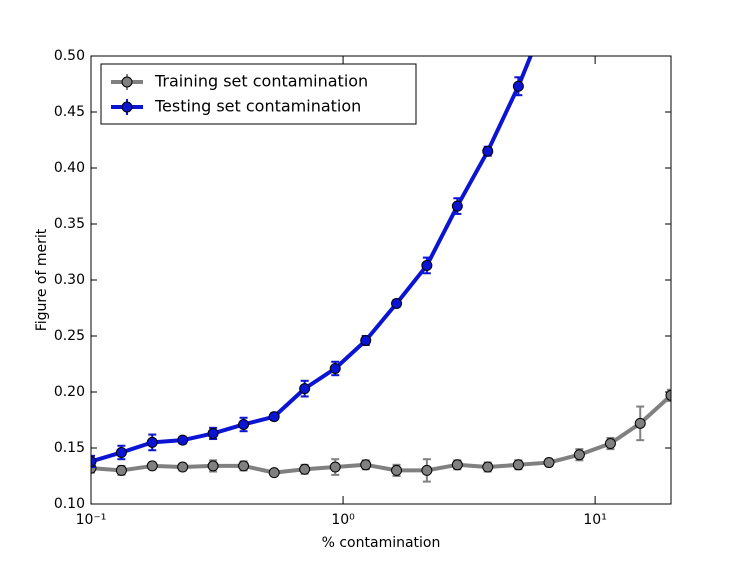 Image resolution: width=747 pixels, height=561 pixels. Describe the element at coordinates (258, 94) in the screenshot. I see `legend-box` at that location.